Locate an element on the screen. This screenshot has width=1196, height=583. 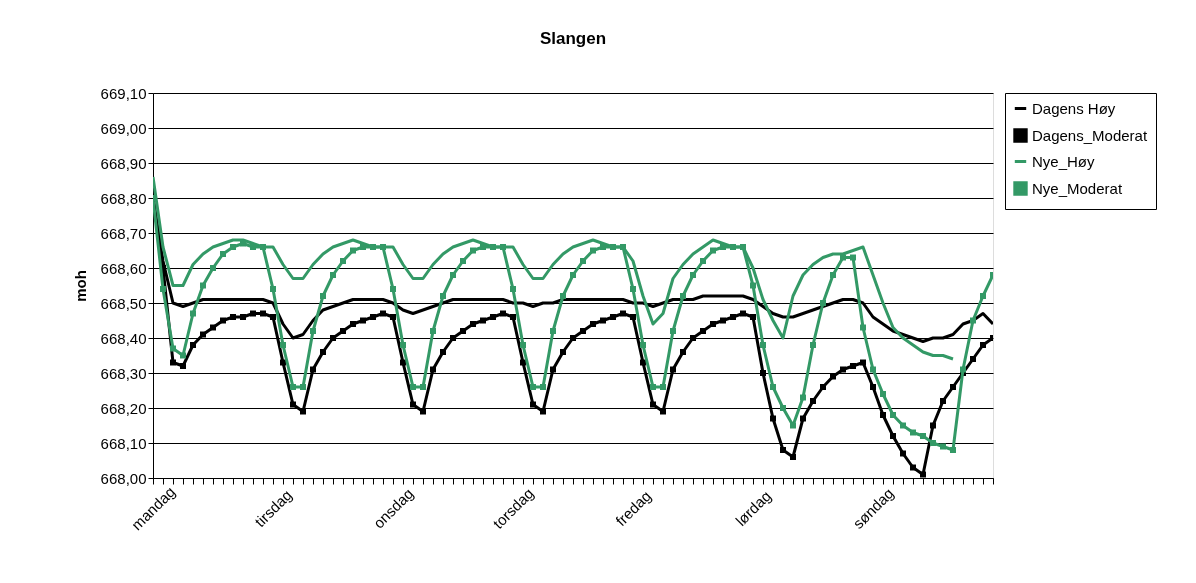
y-tick-label: 669,00 is located at coordinates (123, 128).